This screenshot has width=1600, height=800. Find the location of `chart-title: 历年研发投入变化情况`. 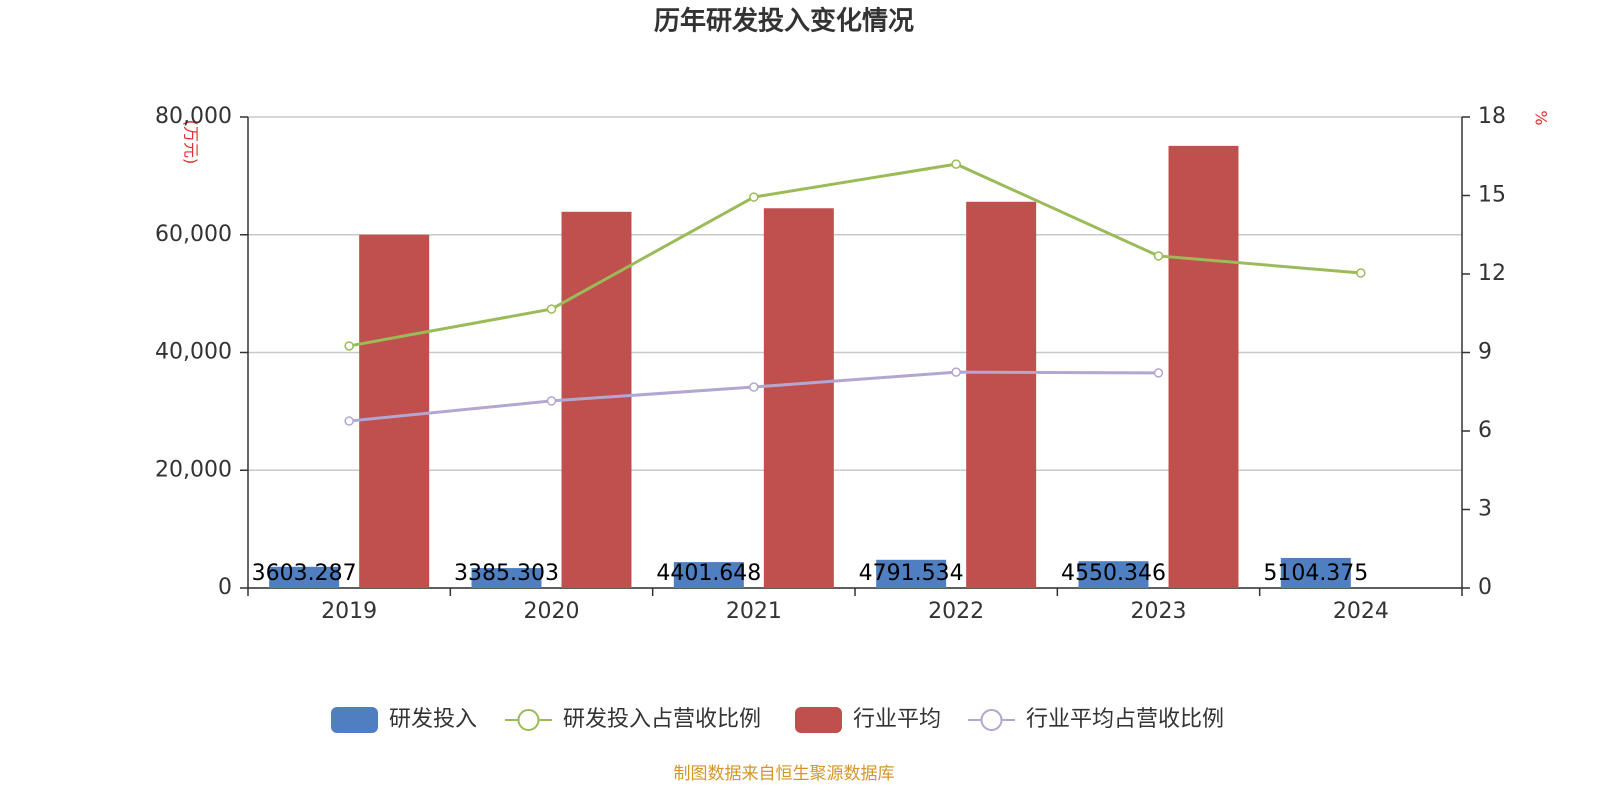

chart-title: 历年研发投入变化情况 is located at coordinates (784, 21).